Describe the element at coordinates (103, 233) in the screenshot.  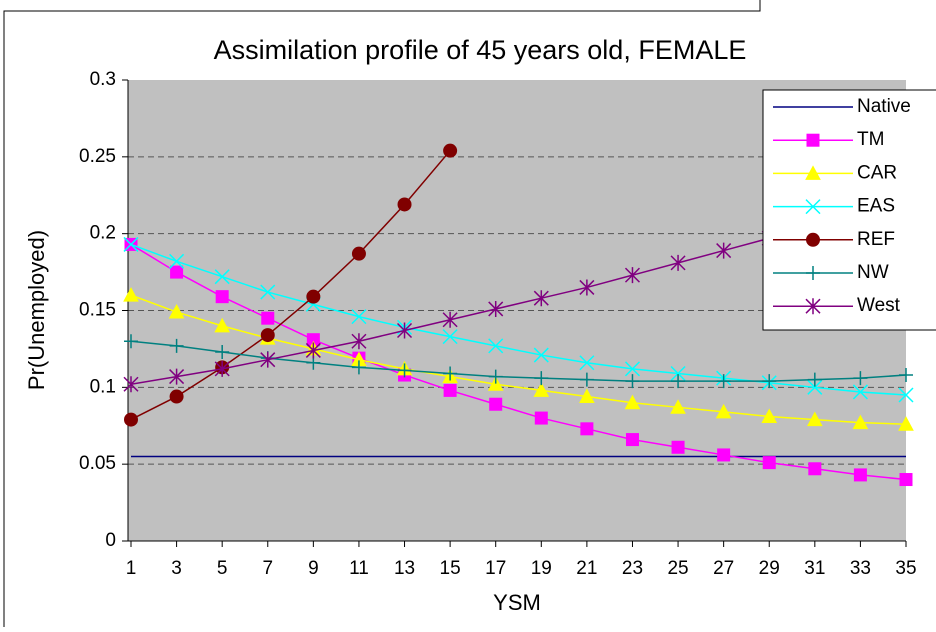
I see `y-tick-label: 0.2` at that location.